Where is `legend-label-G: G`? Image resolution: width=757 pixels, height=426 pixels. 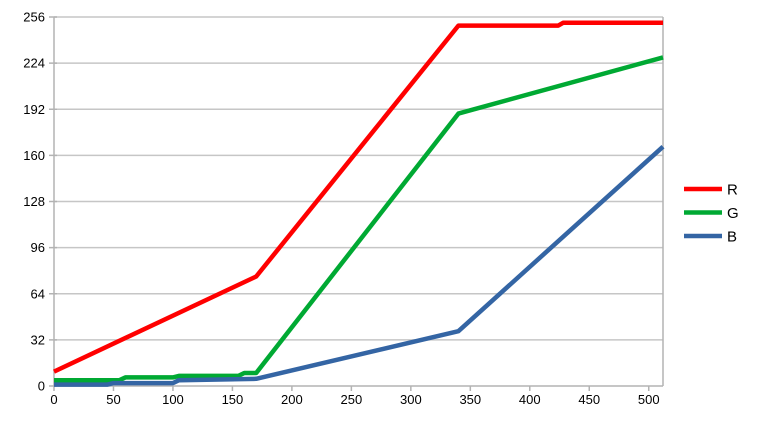
legend-label-G: G is located at coordinates (733, 213).